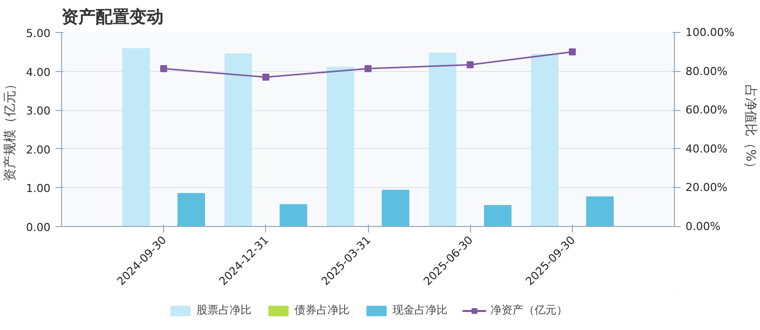  Describe the element at coordinates (38, 72) in the screenshot. I see `y-tick-label: 4.00` at that location.